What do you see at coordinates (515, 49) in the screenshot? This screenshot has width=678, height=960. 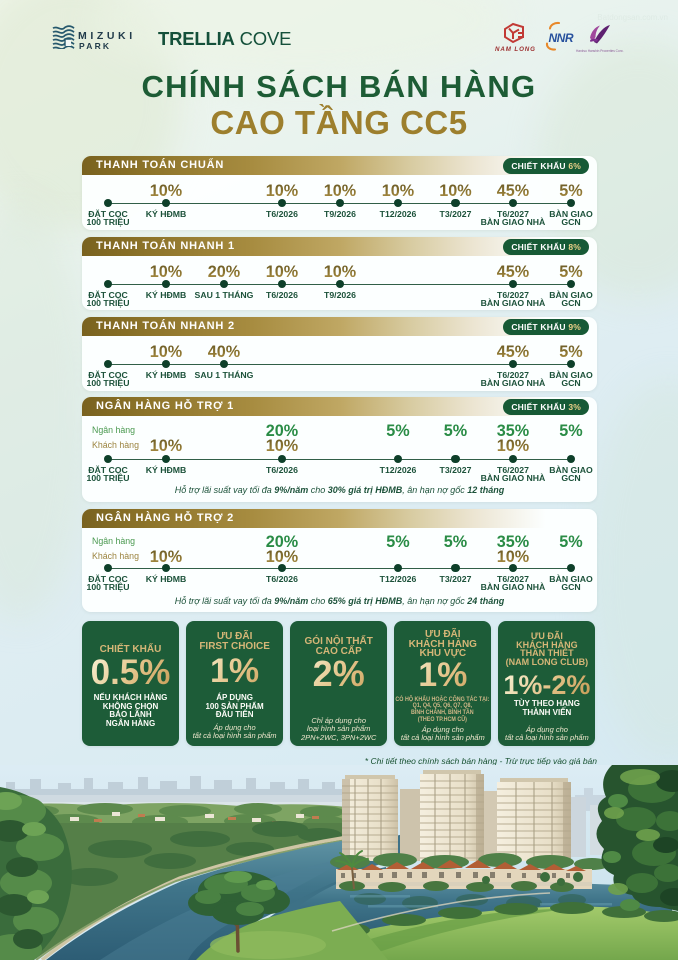 I see `svg-text: NAM LONG` at bounding box center [515, 49].